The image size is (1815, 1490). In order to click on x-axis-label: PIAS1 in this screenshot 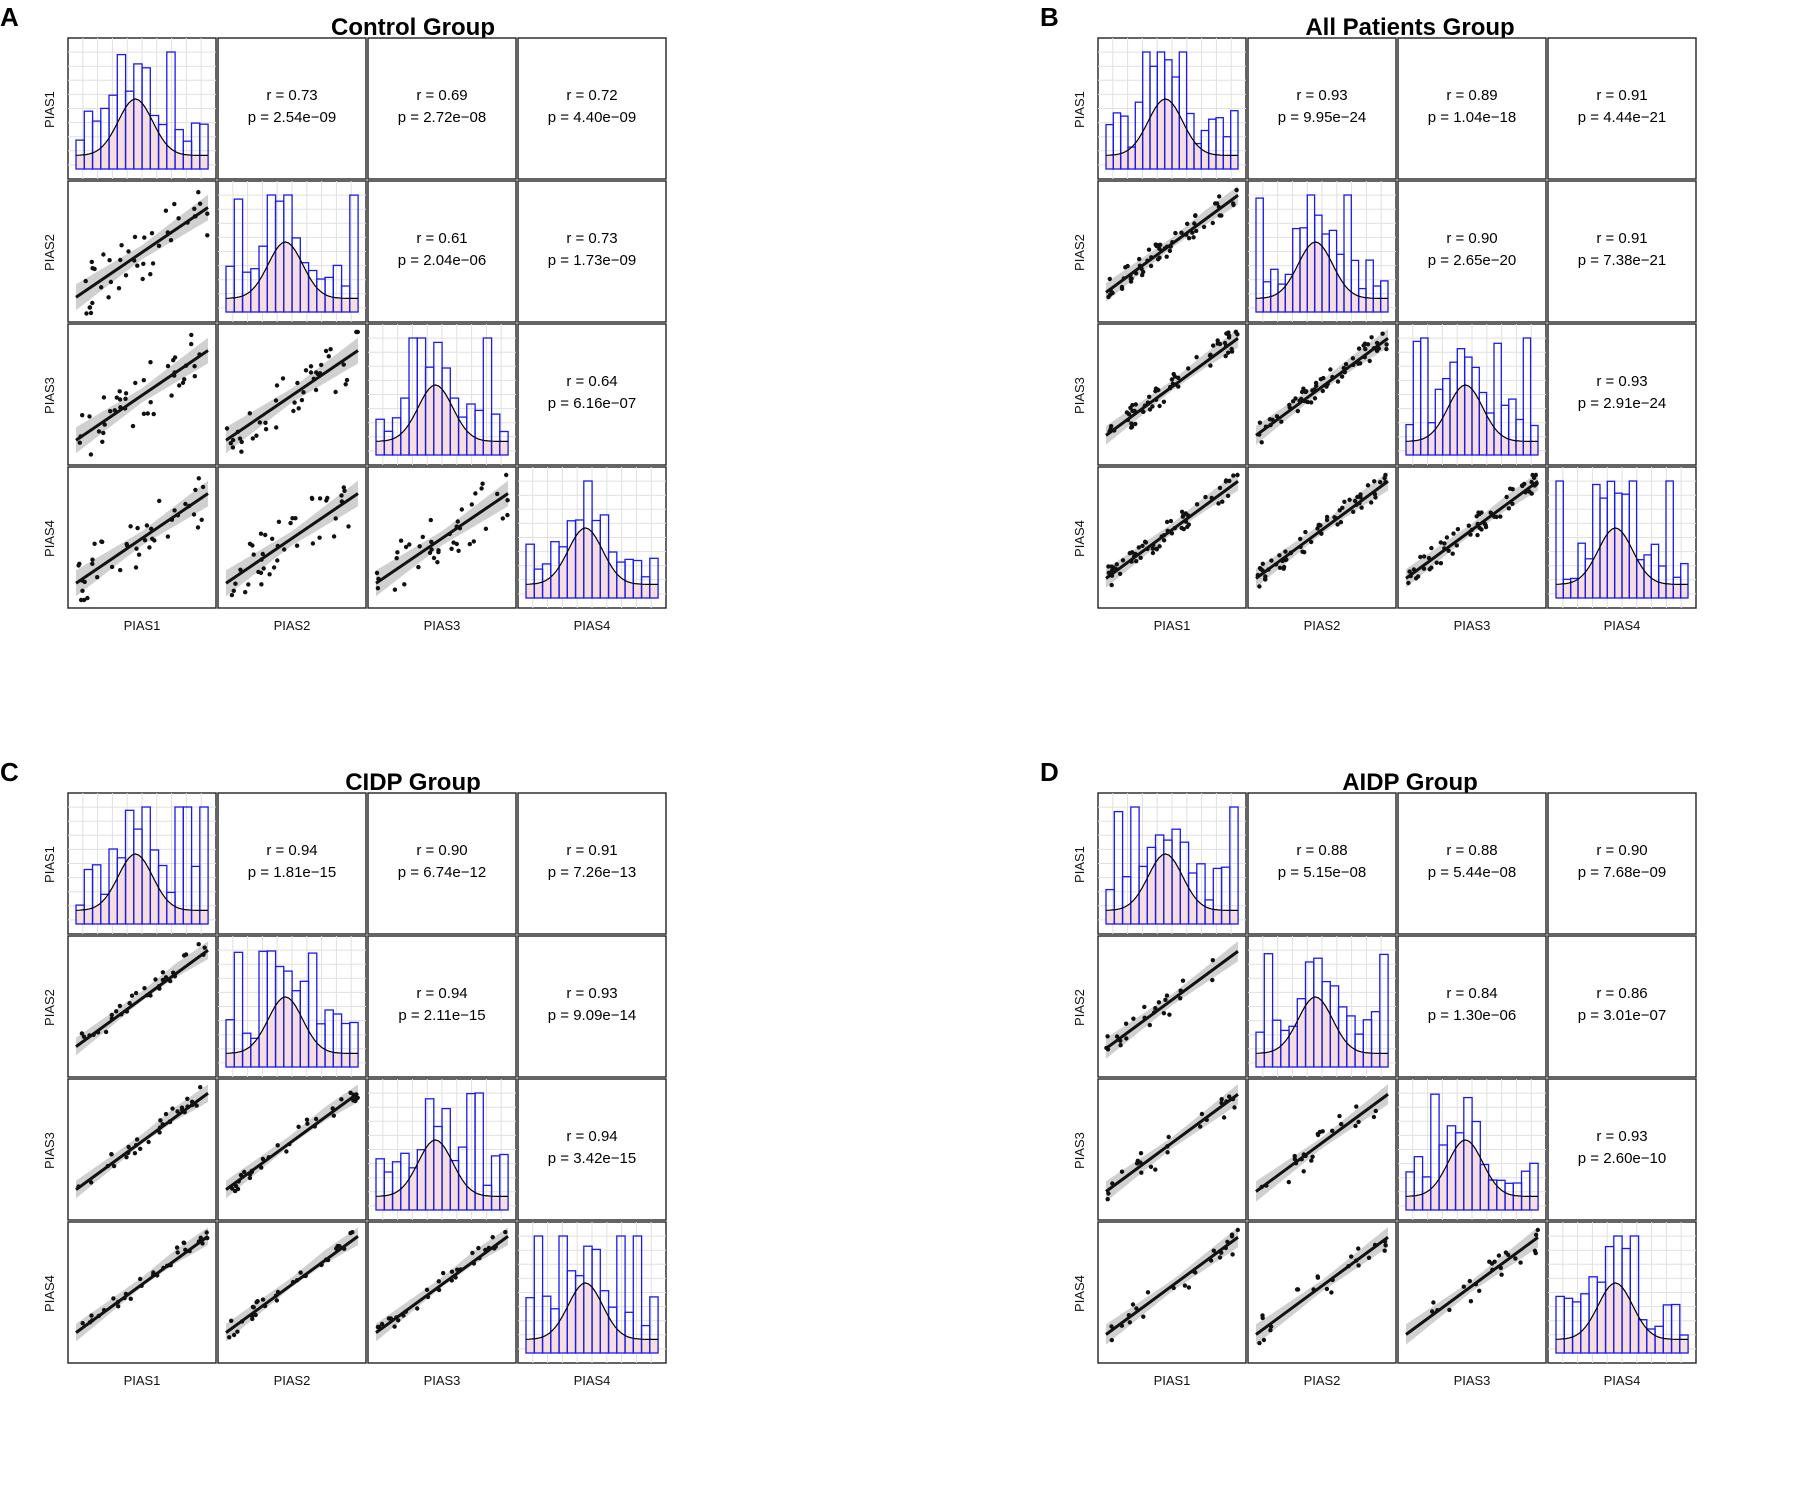, I will do `click(142, 1380)`.